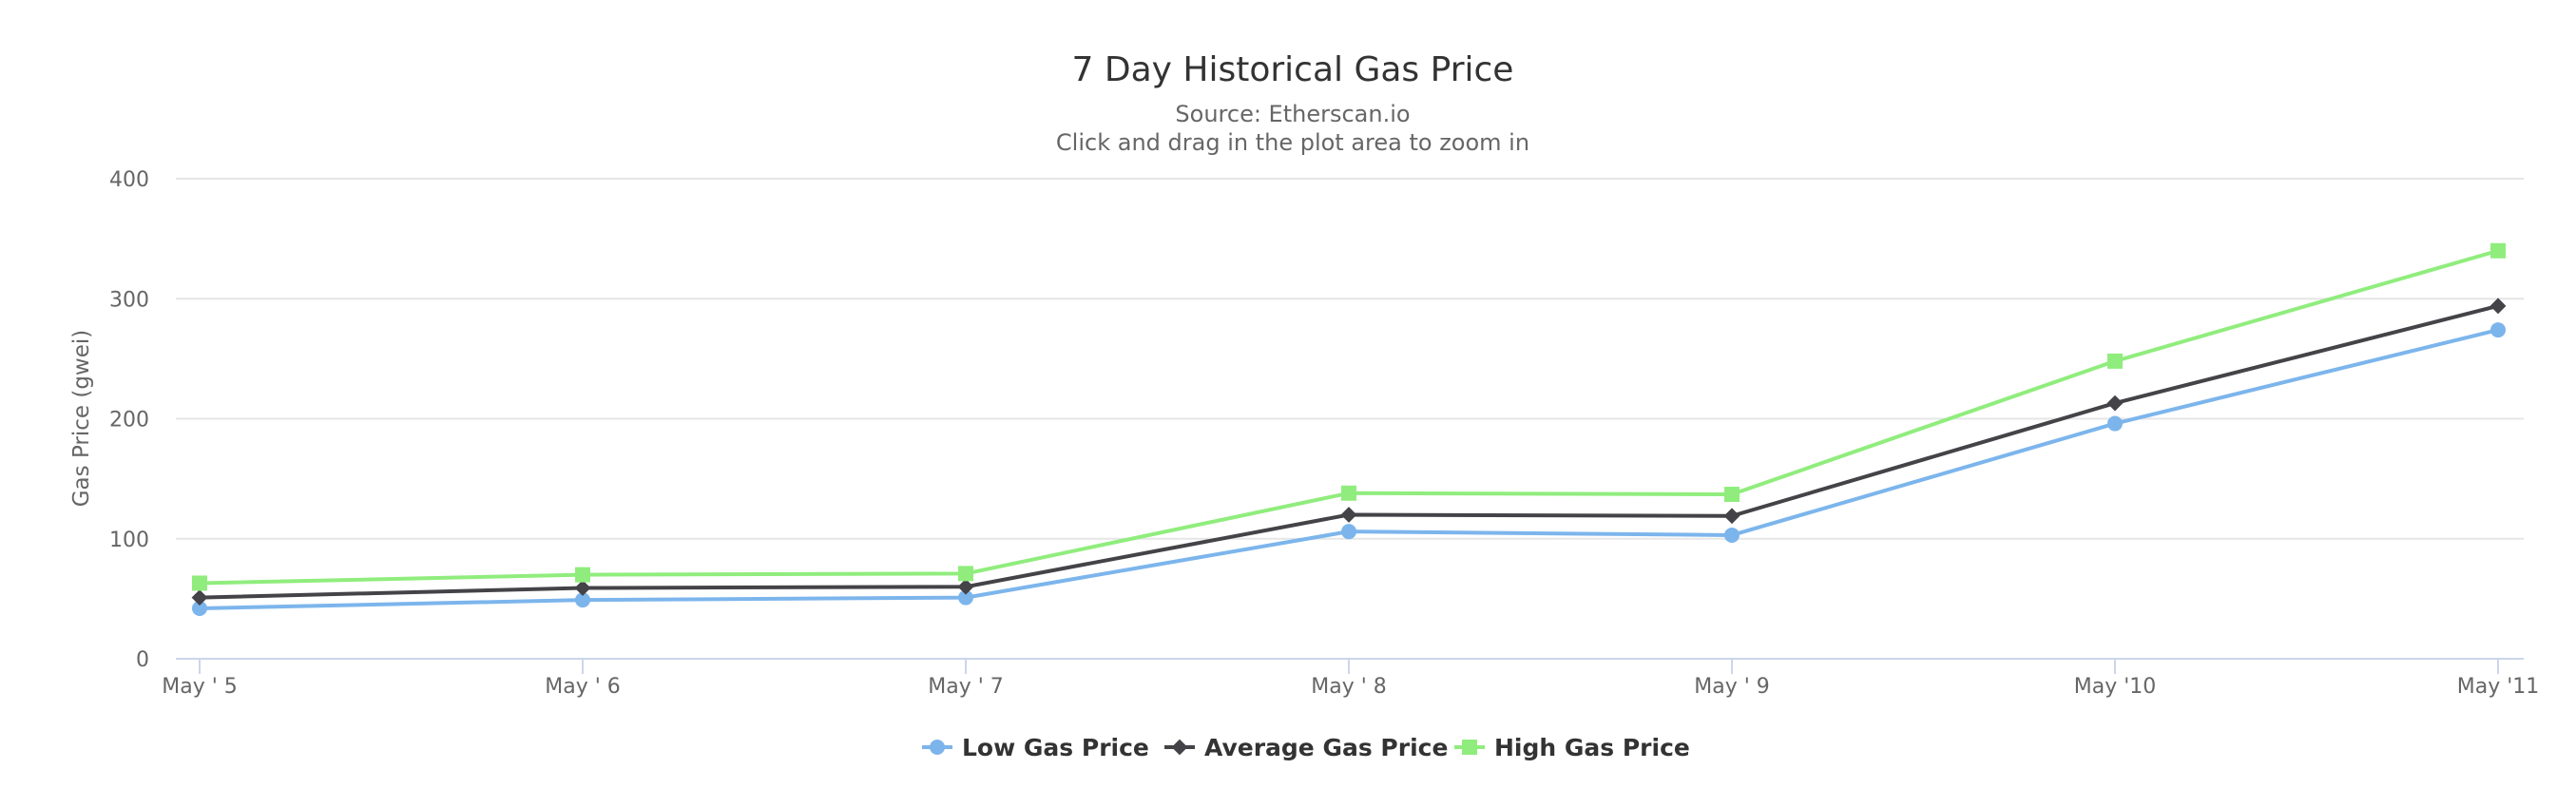  Describe the element at coordinates (2498, 687) in the screenshot. I see `x-tick-label: May '11` at that location.